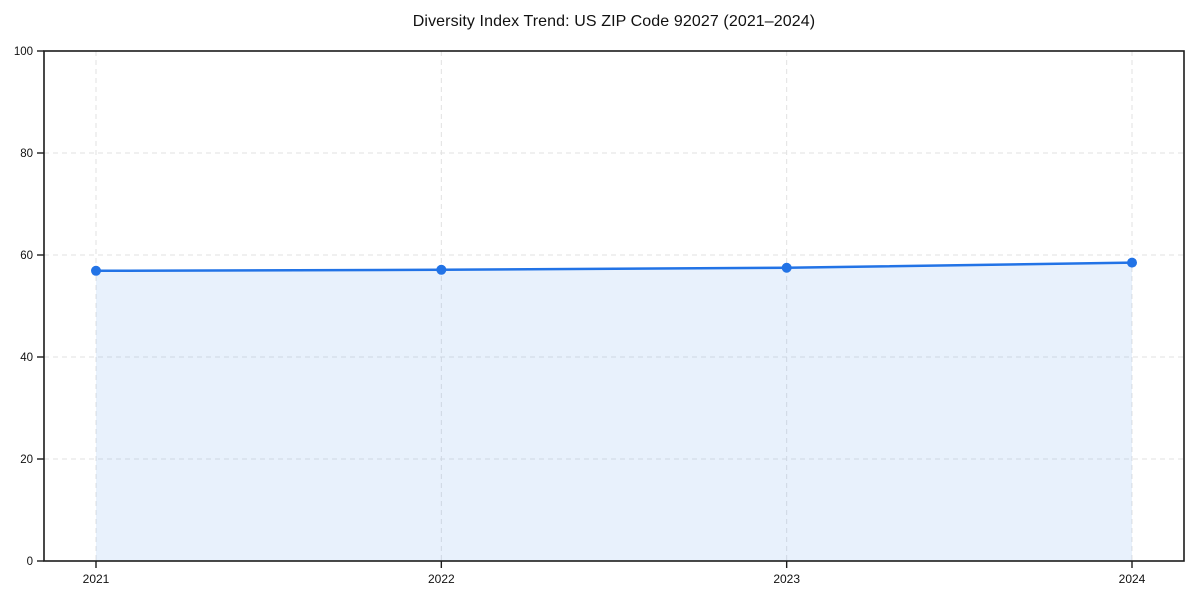 This screenshot has width=1200, height=600. I want to click on trend-line, so click(614, 267).